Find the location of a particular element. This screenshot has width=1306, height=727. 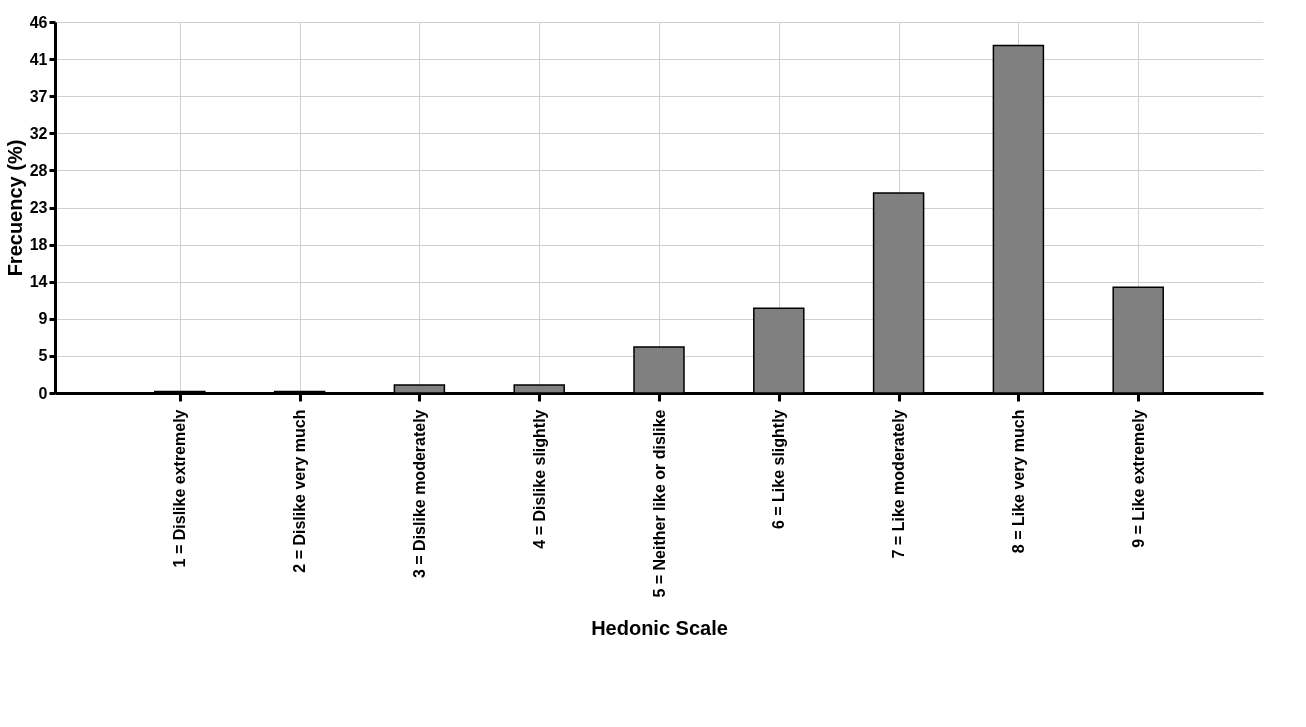

x-tick-label: 4 = Dislike slightly is located at coordinates (539, 479).